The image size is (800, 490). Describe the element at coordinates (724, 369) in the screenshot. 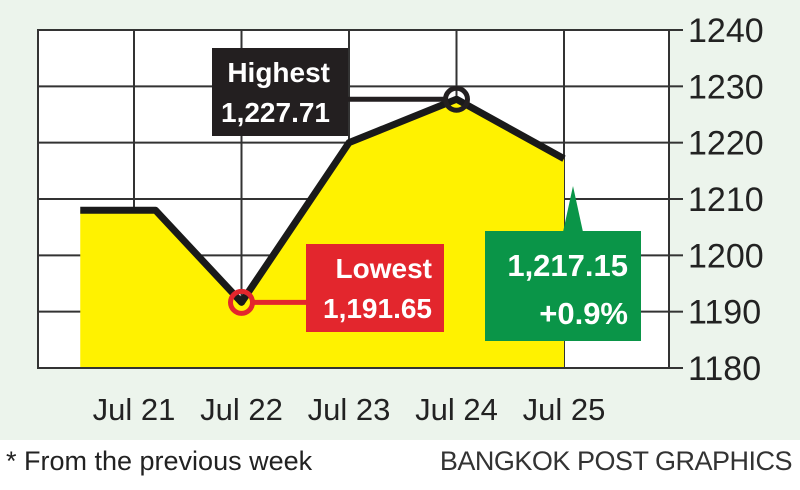

I see `y-tick-label: 1180` at that location.